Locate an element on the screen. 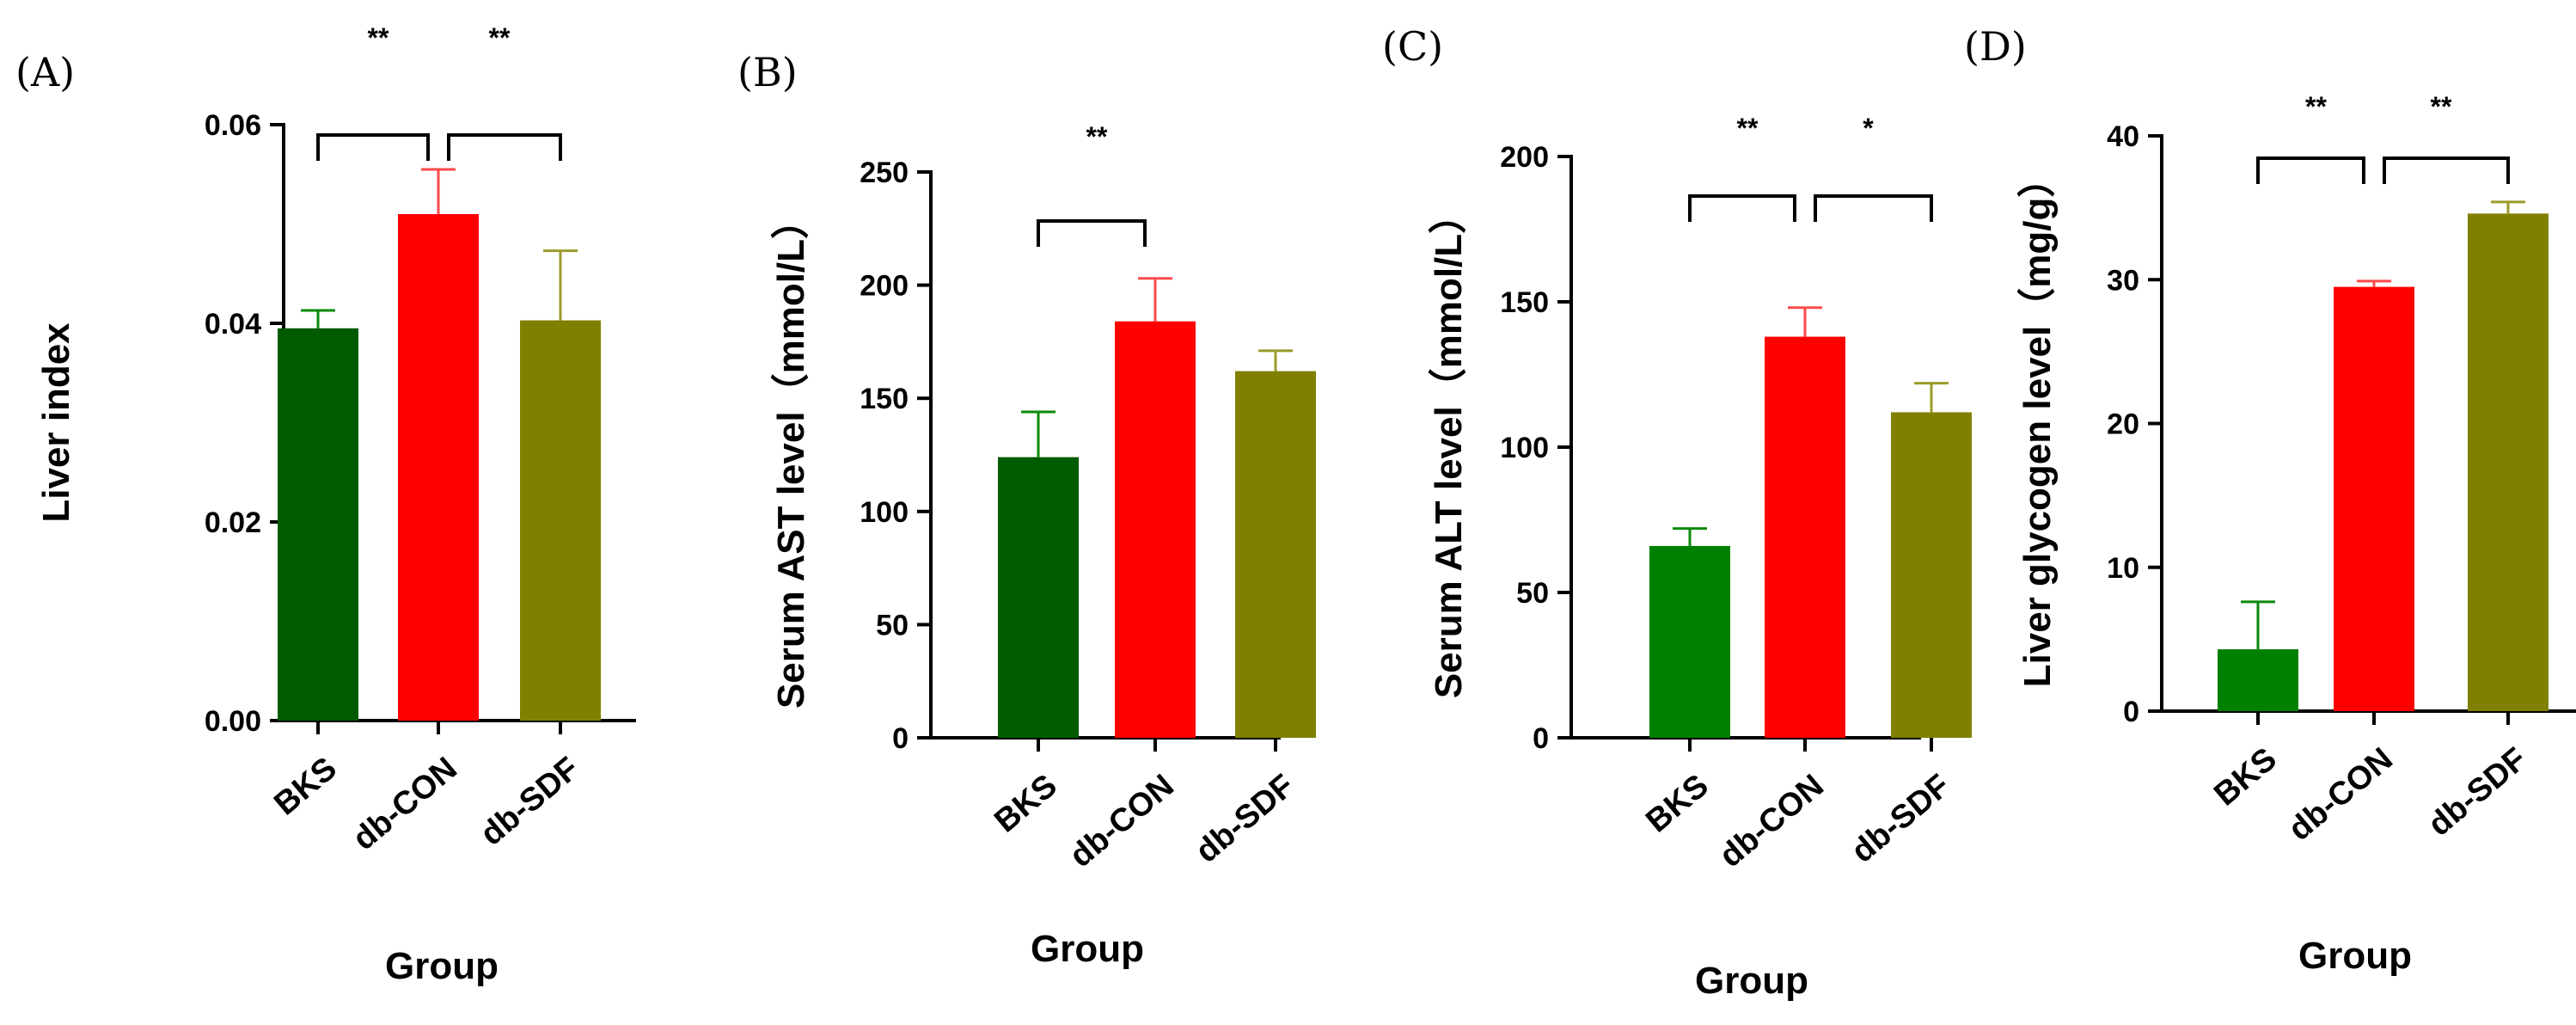 The width and height of the screenshot is (2576, 1025). y-tick-label: 10 is located at coordinates (2123, 568).